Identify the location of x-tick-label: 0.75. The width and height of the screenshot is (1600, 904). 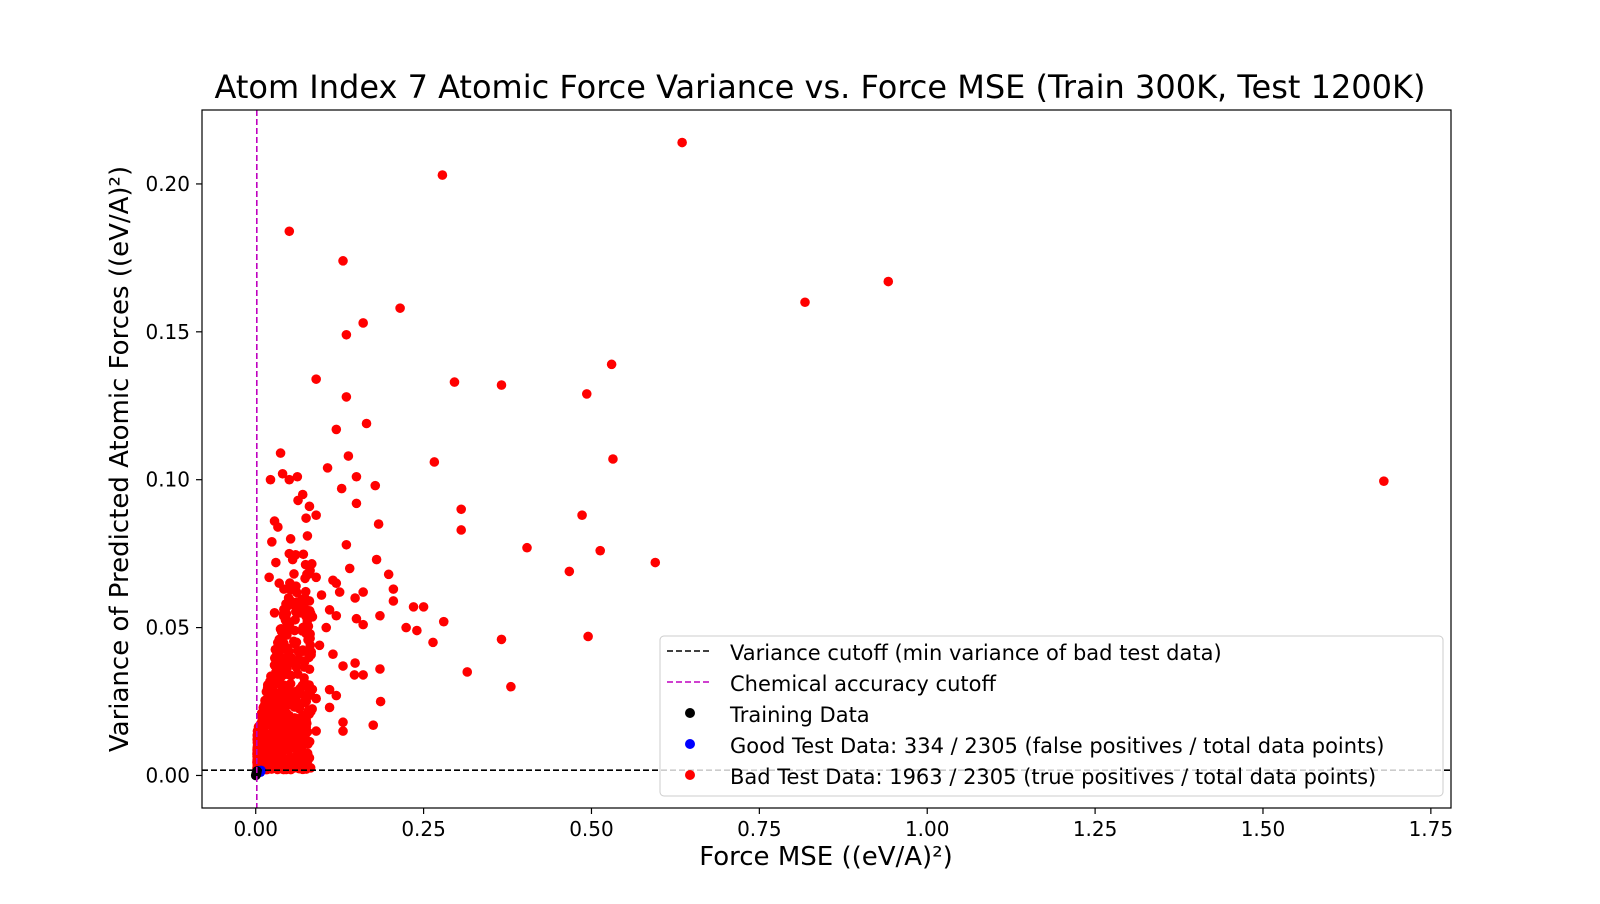
(759, 829).